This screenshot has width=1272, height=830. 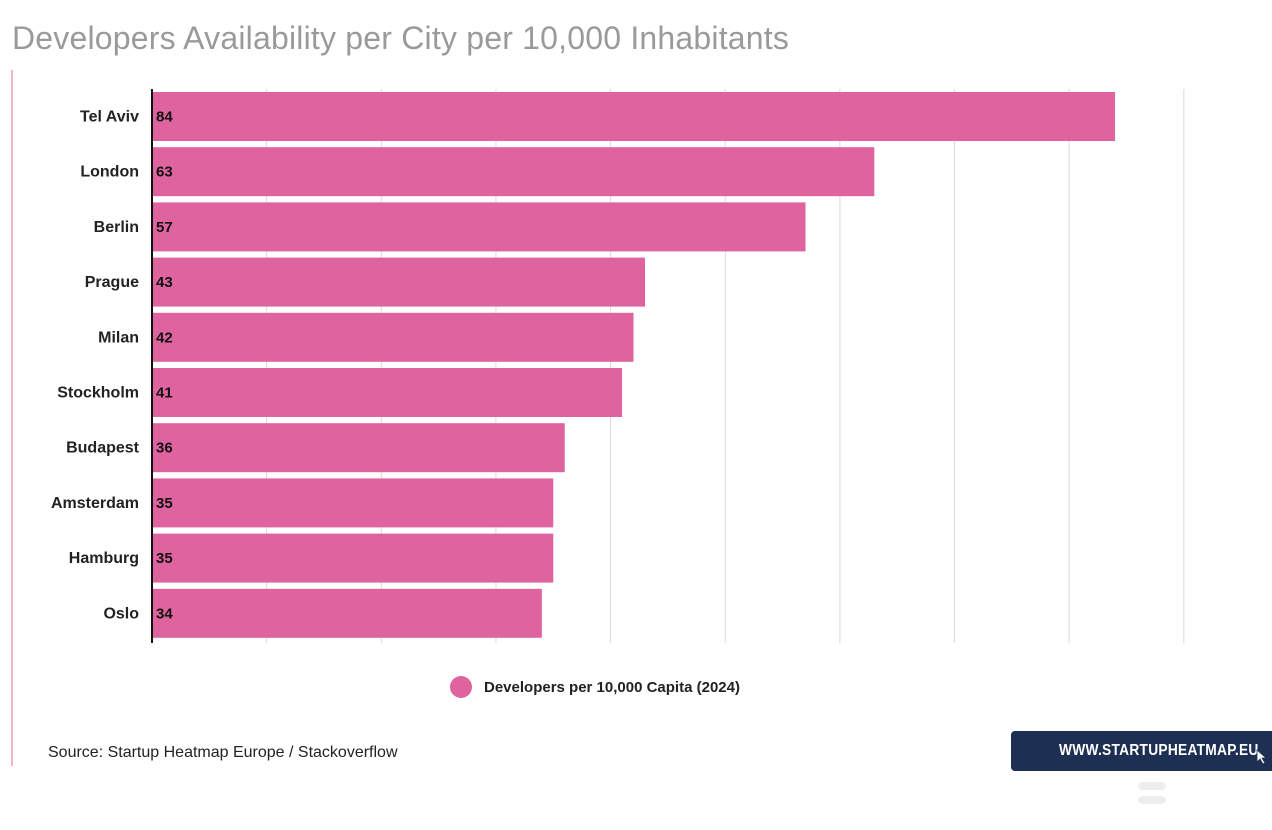 I want to click on accent-line, so click(x=12, y=418).